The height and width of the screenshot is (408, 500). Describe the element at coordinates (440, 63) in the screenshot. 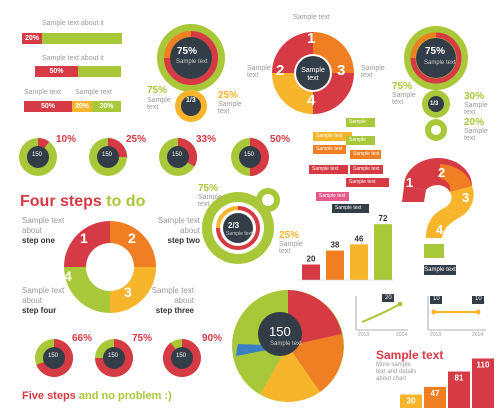

I see `donut-b-sub: Sample text` at that location.